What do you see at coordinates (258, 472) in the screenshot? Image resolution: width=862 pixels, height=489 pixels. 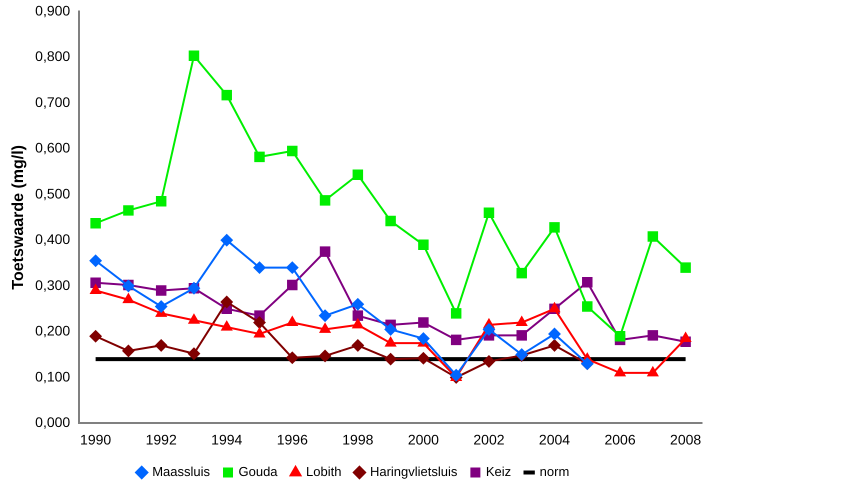 I see `legend-label: Gouda` at bounding box center [258, 472].